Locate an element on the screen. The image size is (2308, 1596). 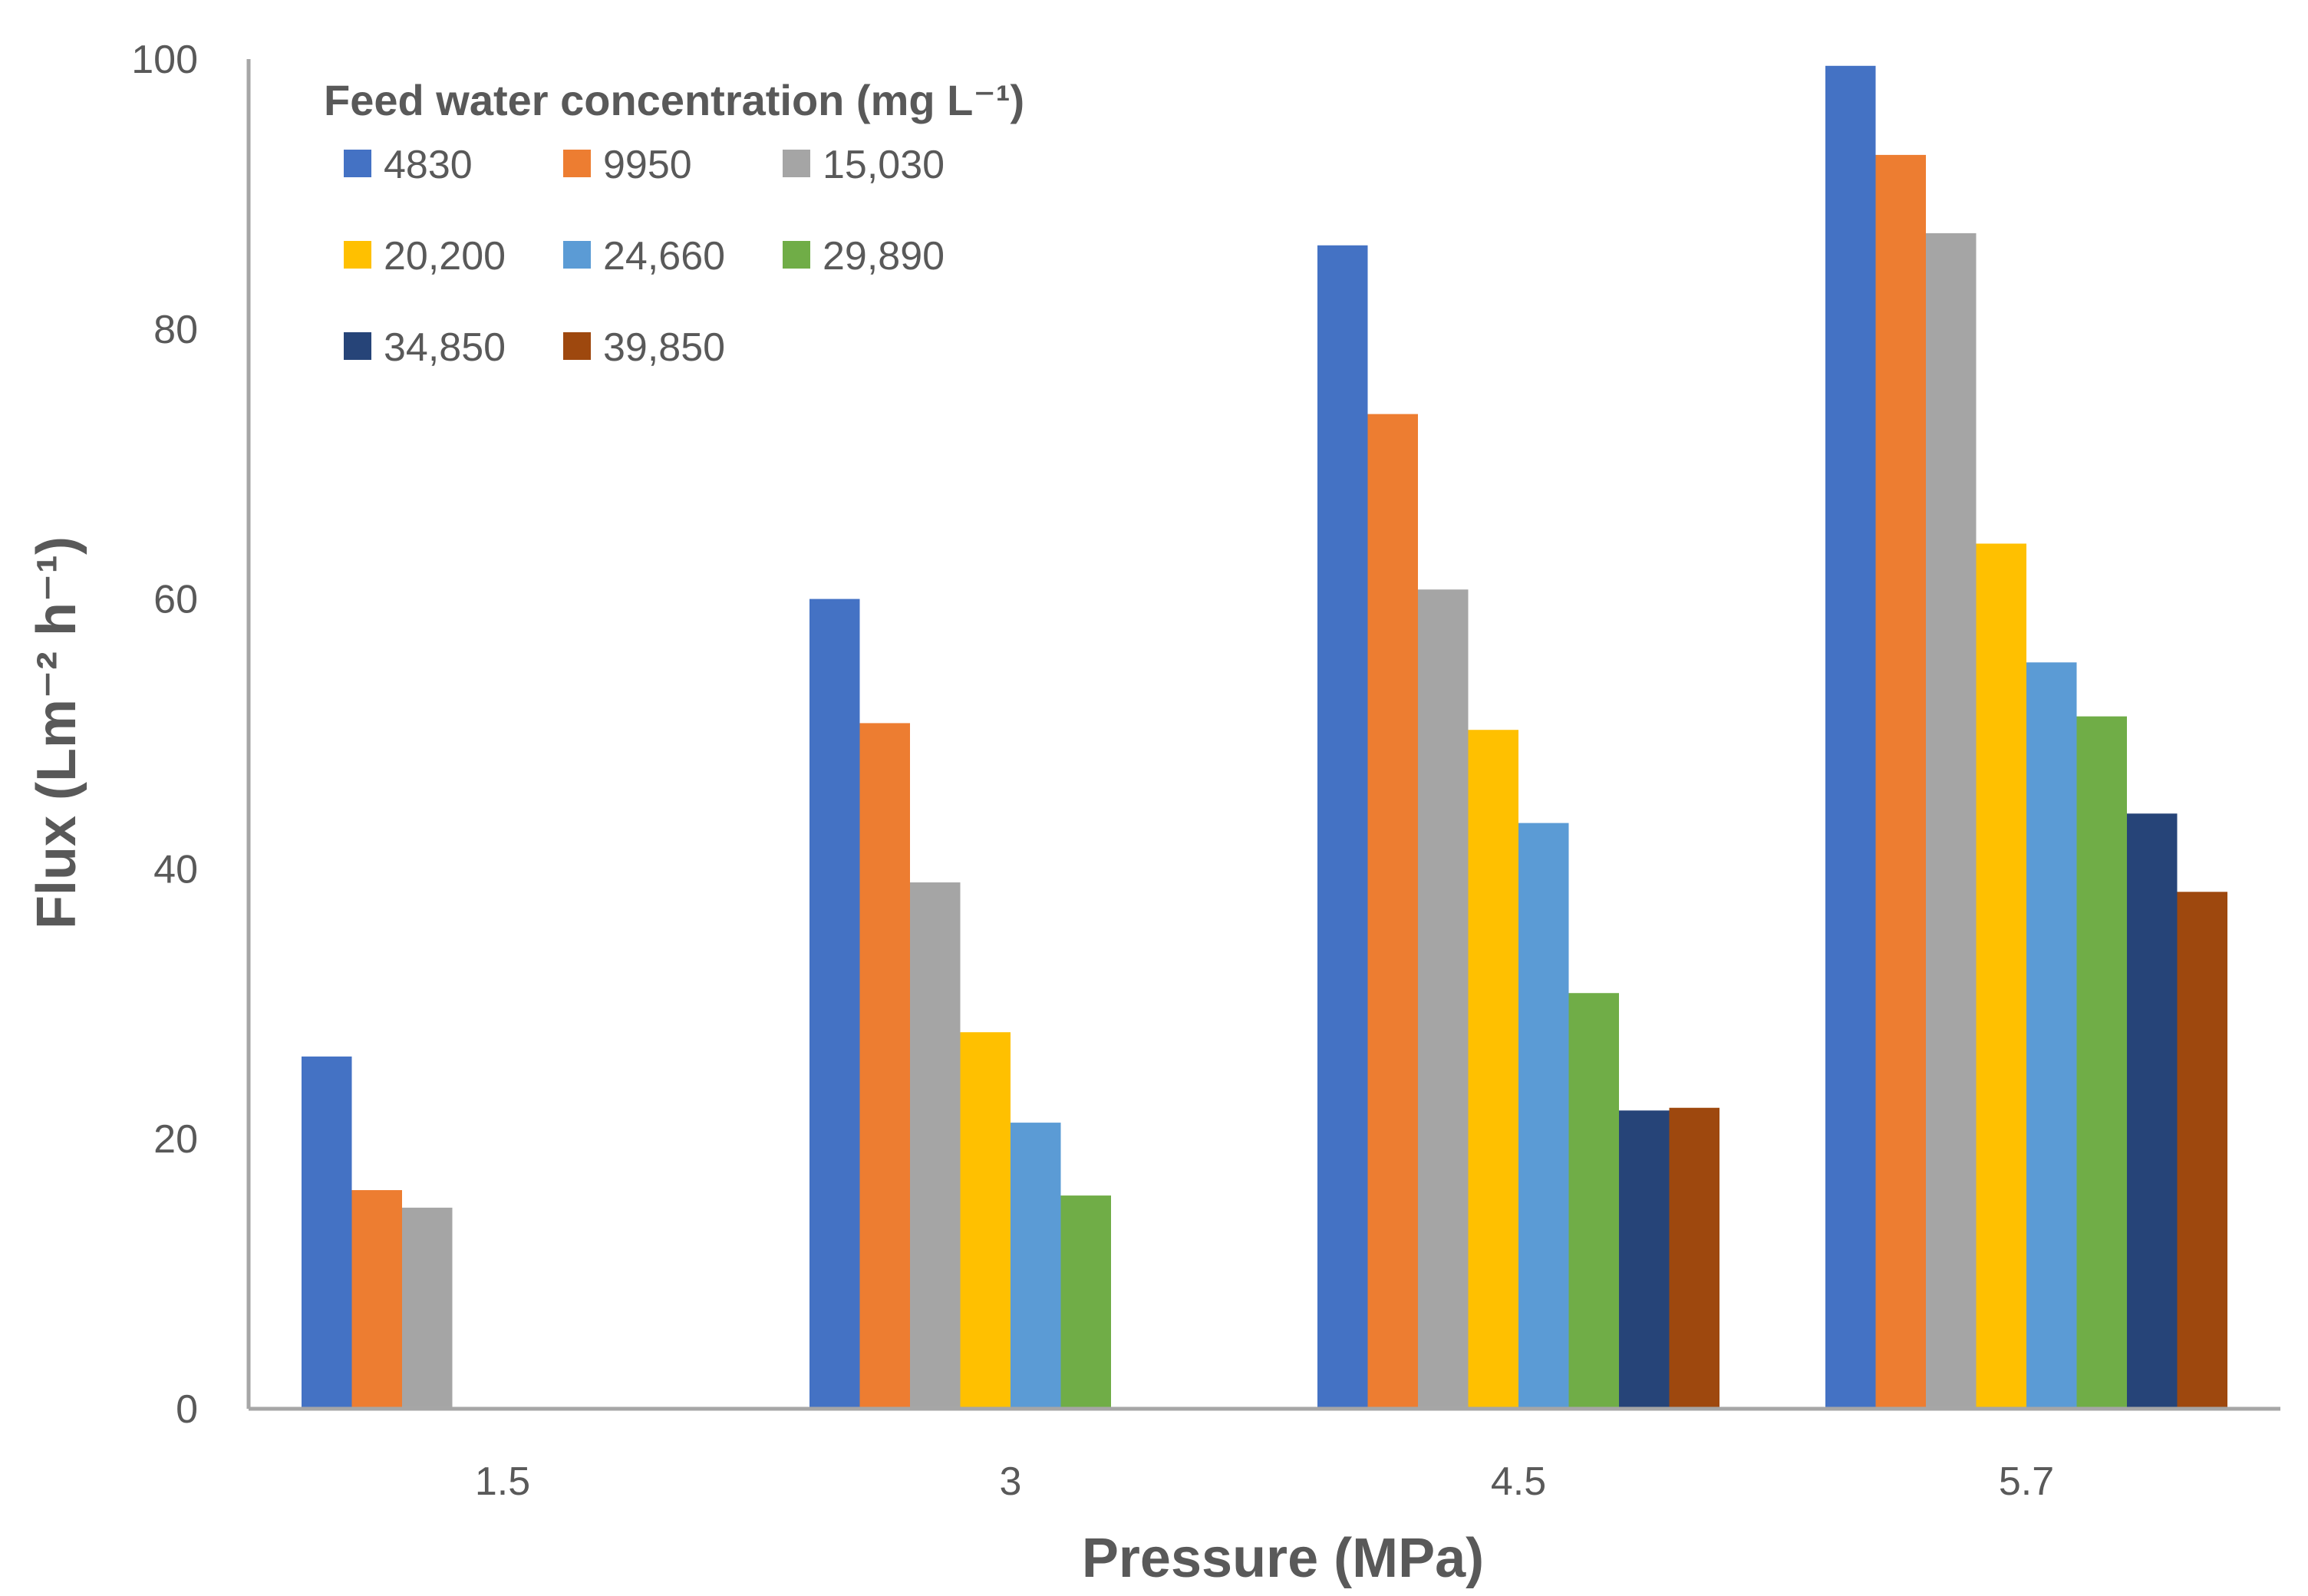
bar-9950-4.5 is located at coordinates (1393, 912).